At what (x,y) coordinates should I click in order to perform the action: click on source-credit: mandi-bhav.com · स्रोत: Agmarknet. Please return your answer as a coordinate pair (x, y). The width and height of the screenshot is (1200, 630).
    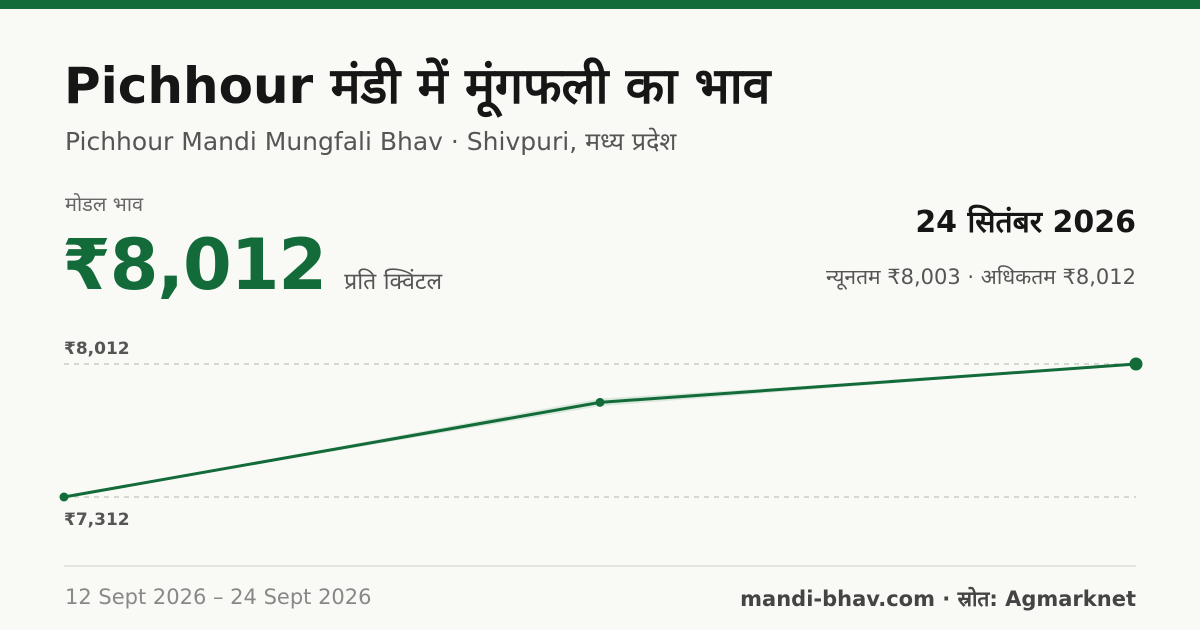
    Looking at the image, I should click on (938, 599).